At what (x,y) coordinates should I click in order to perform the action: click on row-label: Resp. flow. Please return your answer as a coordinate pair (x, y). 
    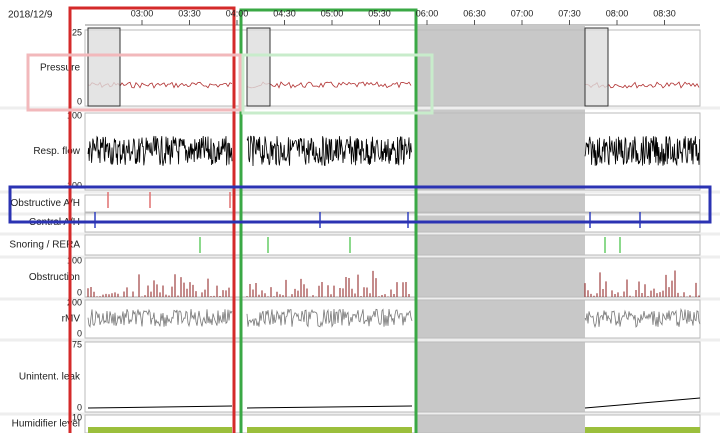
    Looking at the image, I should click on (56, 151).